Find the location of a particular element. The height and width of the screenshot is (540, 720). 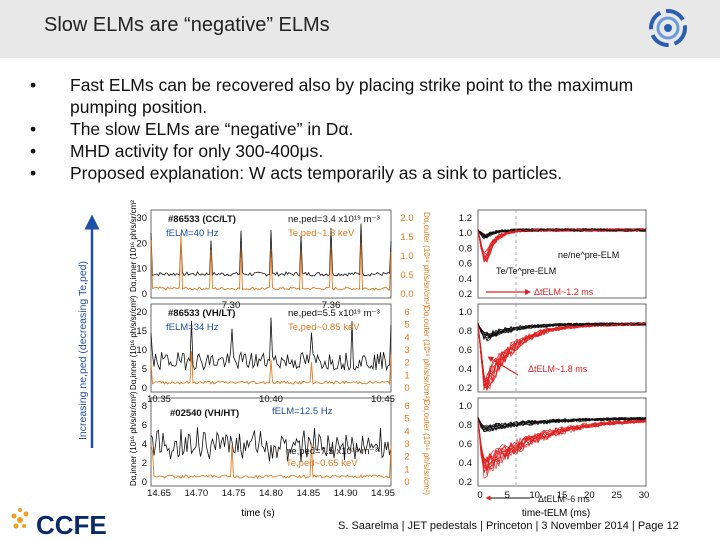

panel1-ne: ne,ped=3.4 x10¹⁹ m⁻³ is located at coordinates (334, 219).